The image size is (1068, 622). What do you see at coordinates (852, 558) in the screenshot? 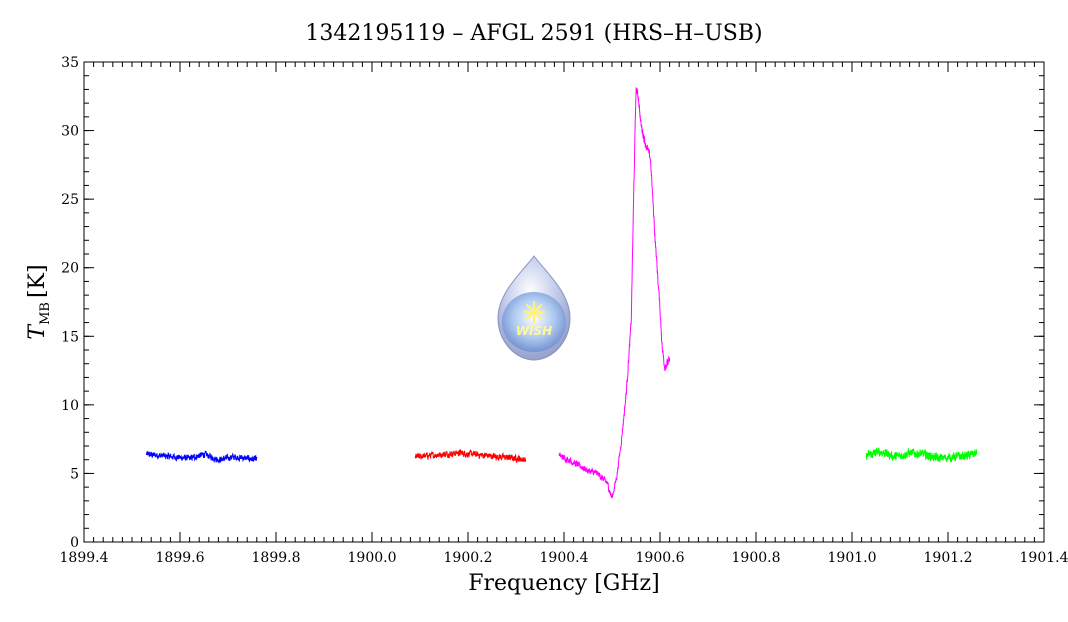
I see `x-tick-label: 1901.0` at bounding box center [852, 558].